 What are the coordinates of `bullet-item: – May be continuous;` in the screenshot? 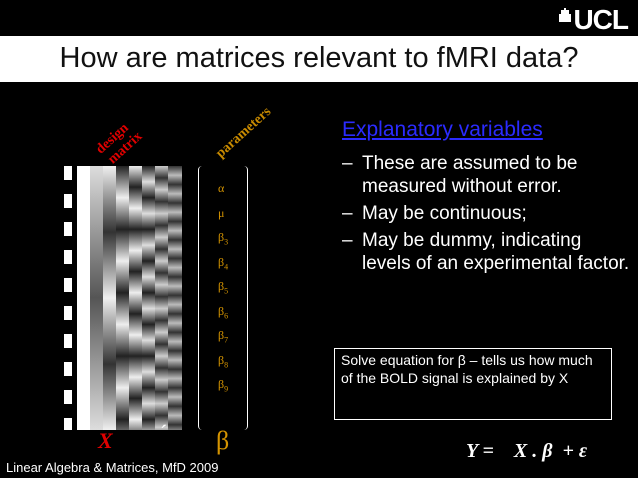 It's located at (434, 213).